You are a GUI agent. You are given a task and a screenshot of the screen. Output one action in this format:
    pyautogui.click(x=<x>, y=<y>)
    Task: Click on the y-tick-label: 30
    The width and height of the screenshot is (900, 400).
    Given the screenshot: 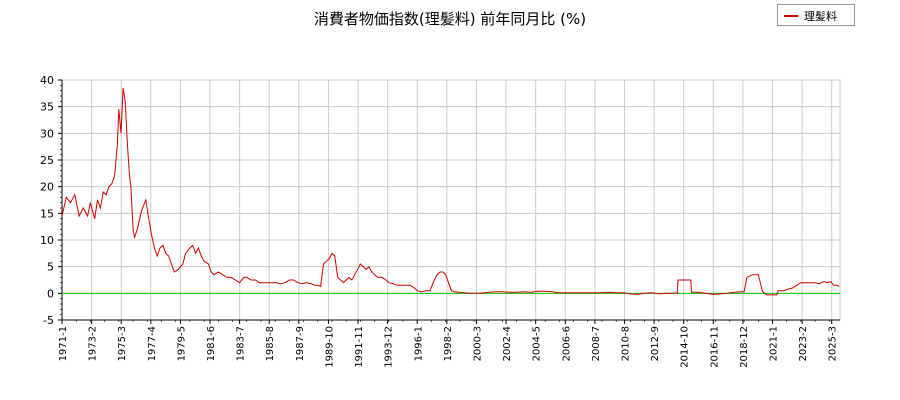 What is the action you would take?
    pyautogui.click(x=47, y=133)
    